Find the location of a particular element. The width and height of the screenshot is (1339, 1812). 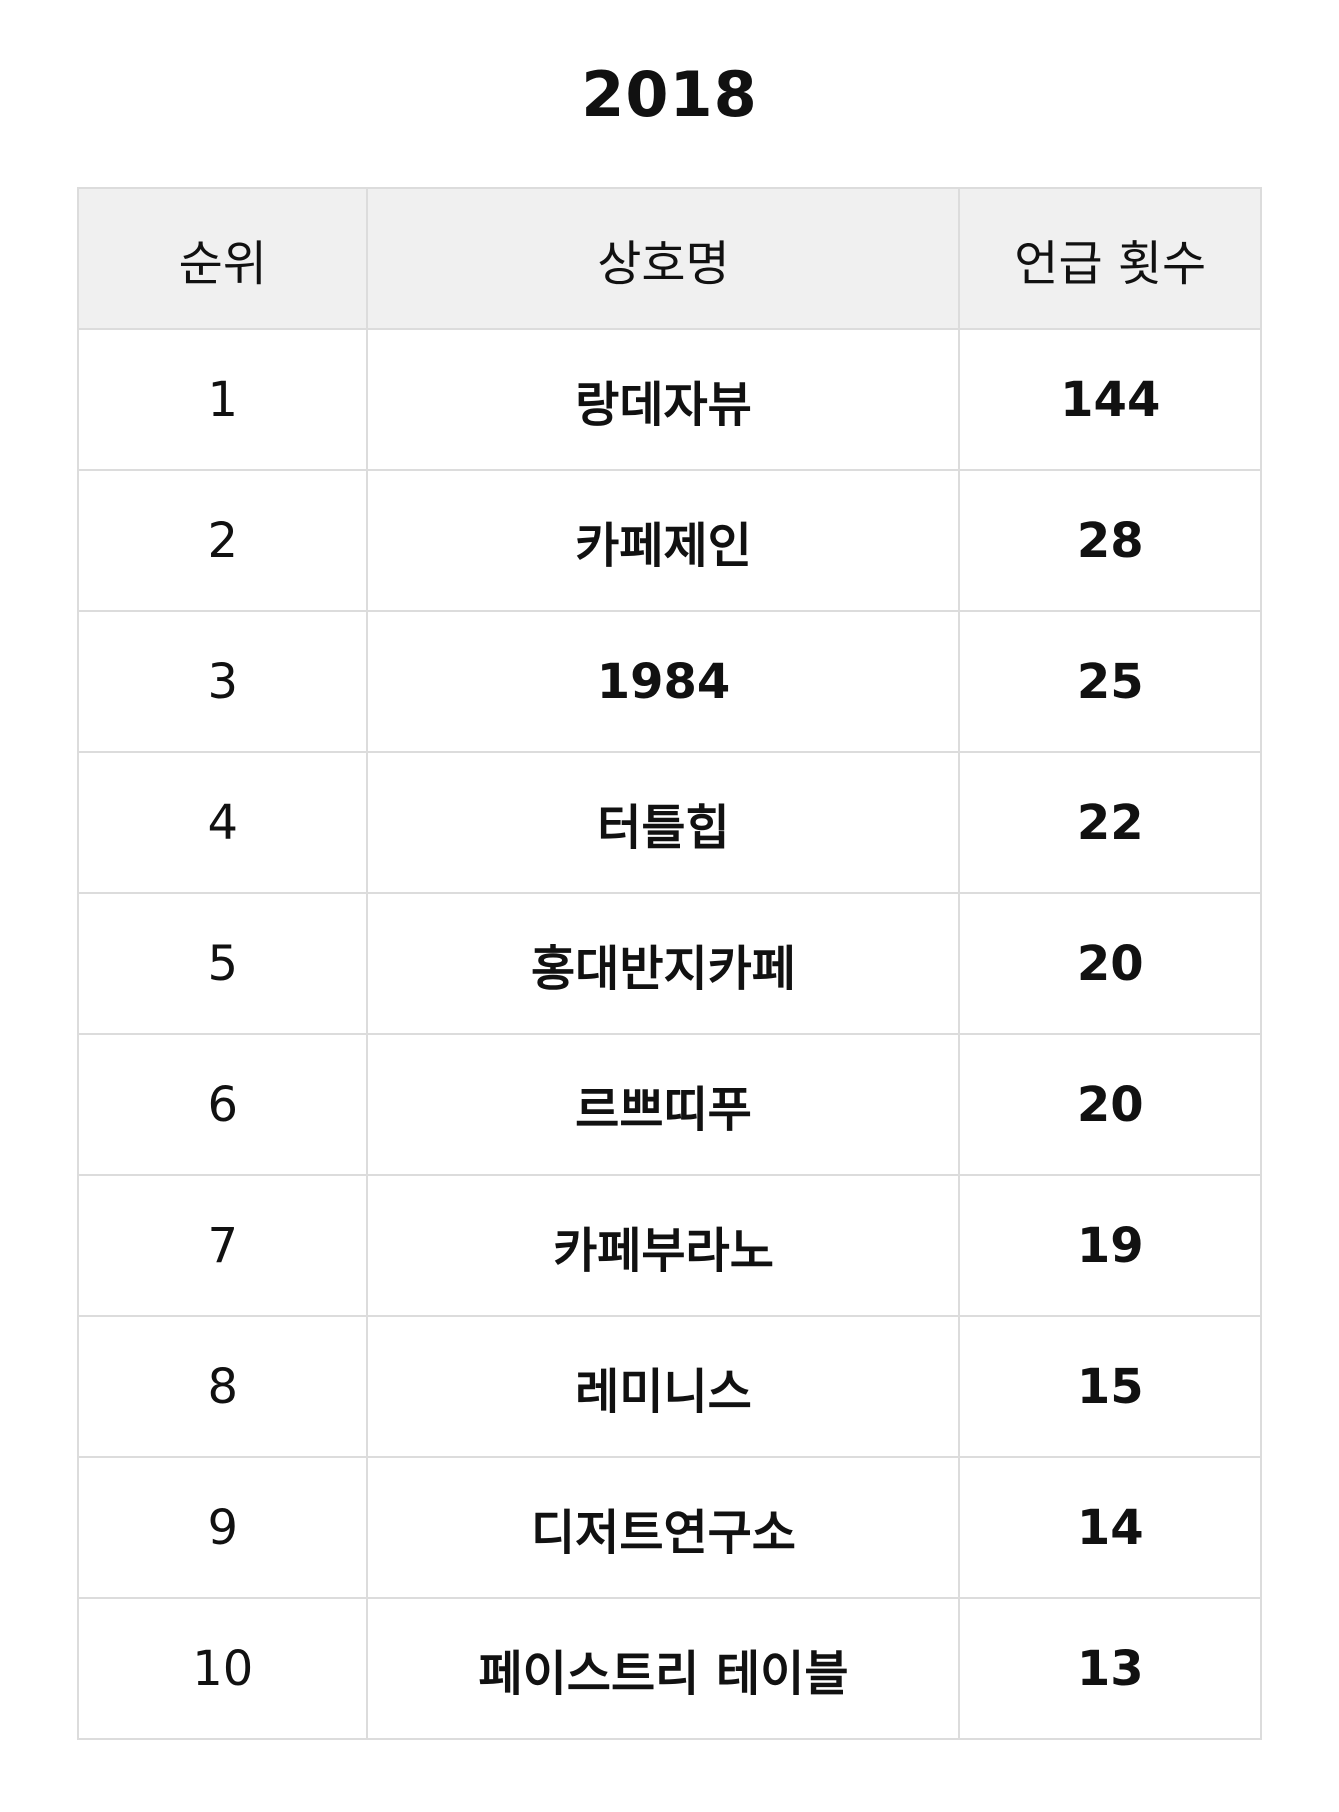

cell-store-name: 카페부라노 is located at coordinates (663, 1245).